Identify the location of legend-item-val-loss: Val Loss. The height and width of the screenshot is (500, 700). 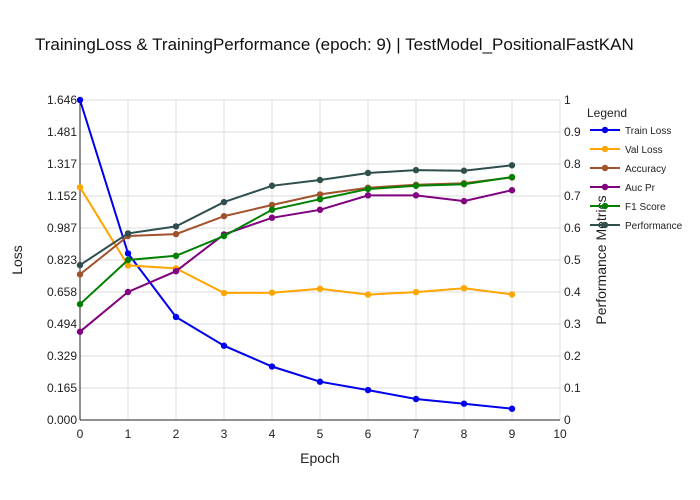
(626, 150).